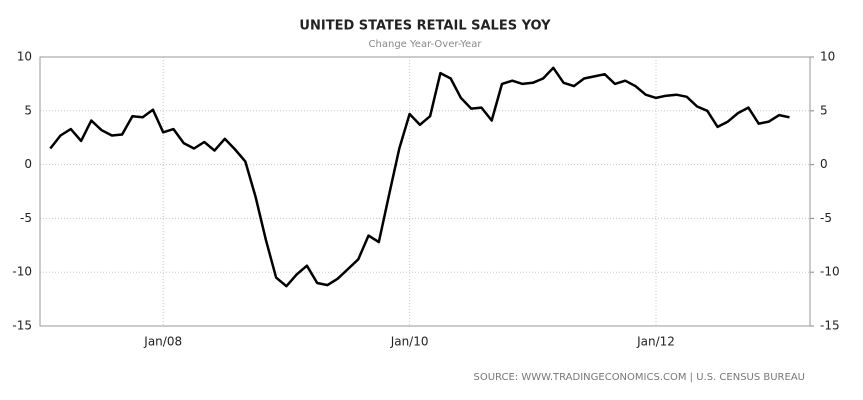 This screenshot has height=400, width=863. I want to click on chart-subtitle: Change Year-Over-Year, so click(426, 44).